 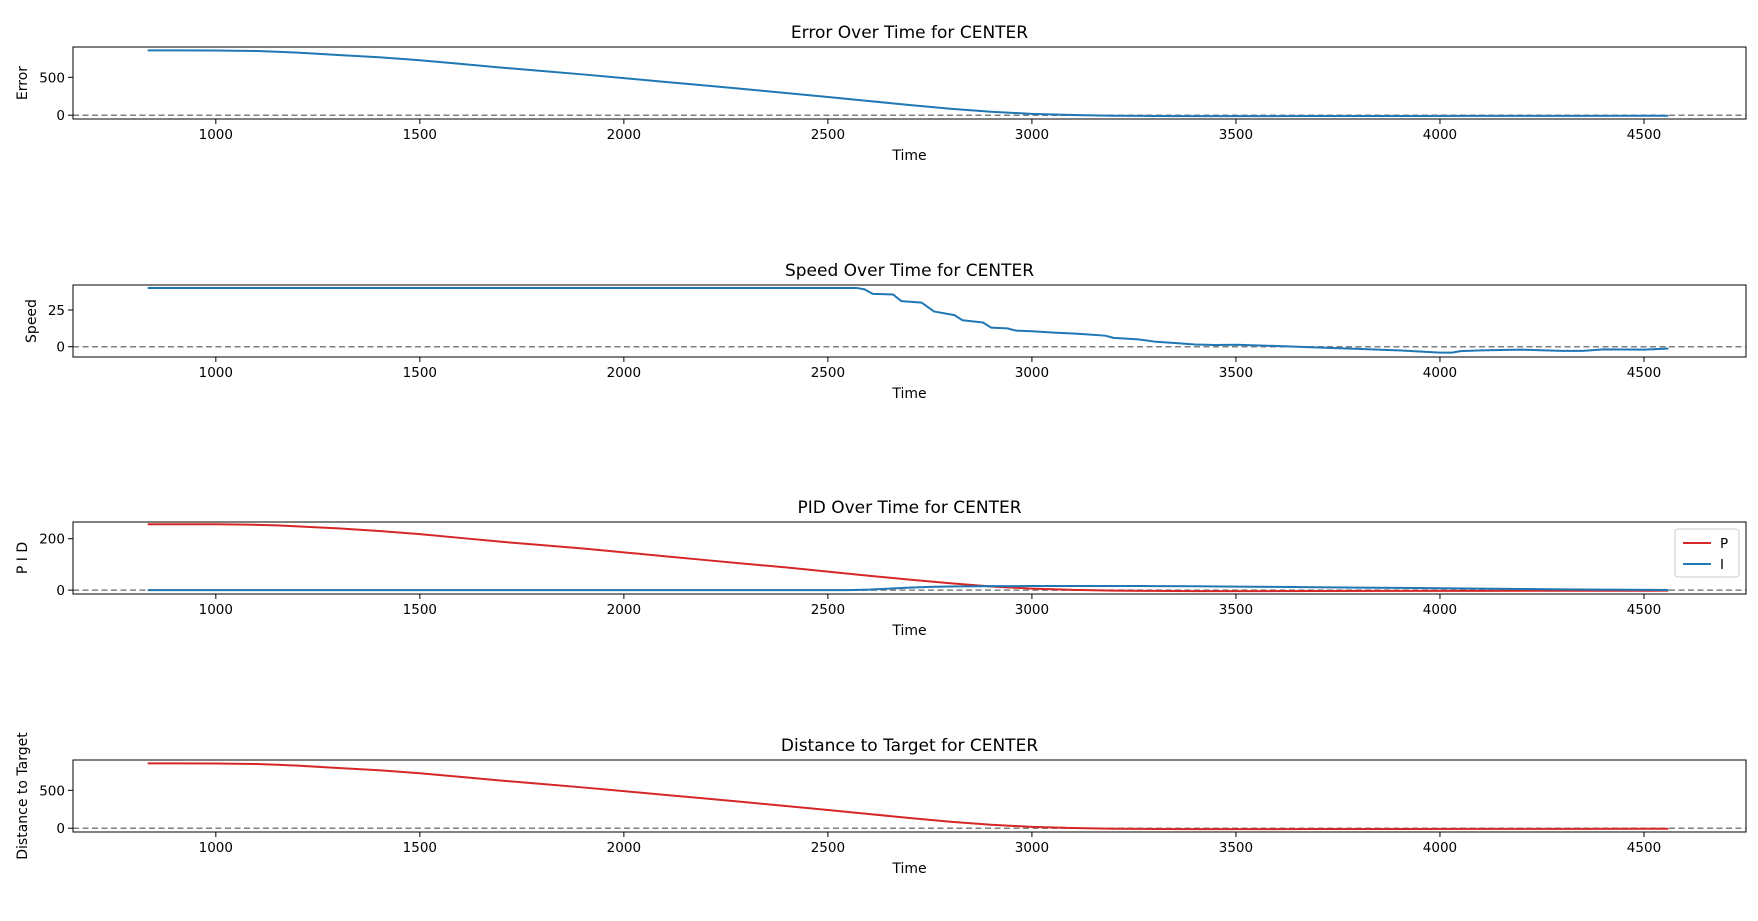 What do you see at coordinates (909, 746) in the screenshot?
I see `chart-title: Distance to Target for CENTER` at bounding box center [909, 746].